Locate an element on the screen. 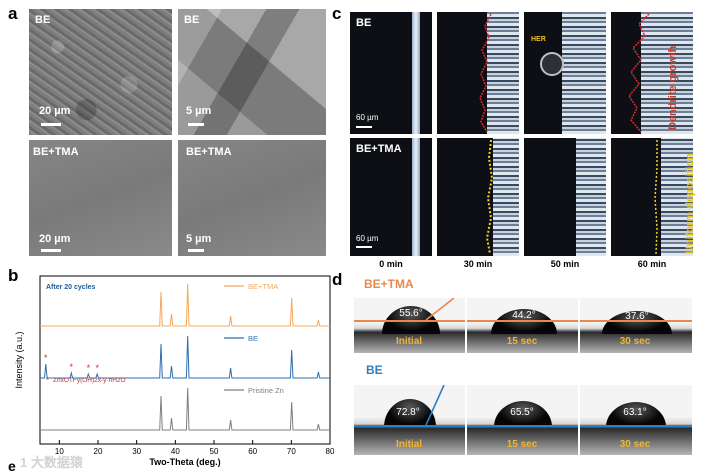 Image resolution: width=709 pixels, height=472 pixels. y-axis-label: Intensity (a.u.) is located at coordinates (19, 359).